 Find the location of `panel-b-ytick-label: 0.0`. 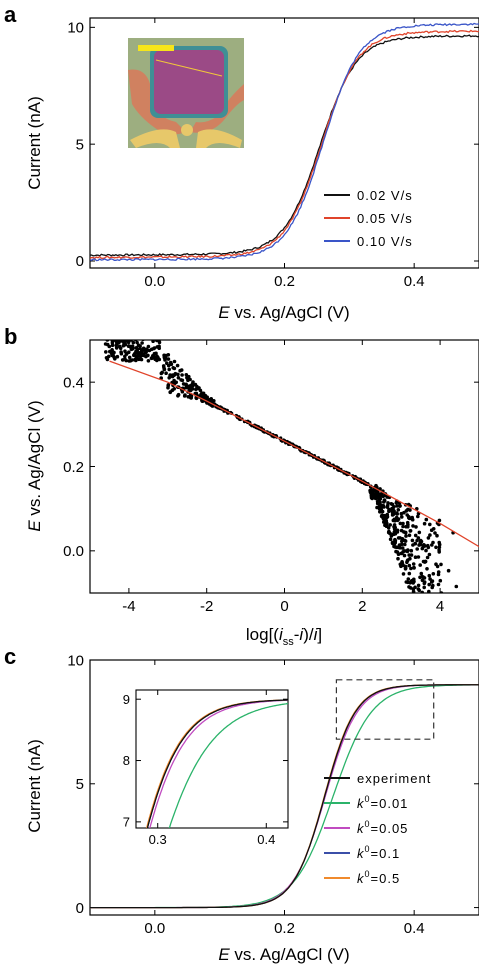

panel-b-ytick-label: 0.0 is located at coordinates (73, 551).